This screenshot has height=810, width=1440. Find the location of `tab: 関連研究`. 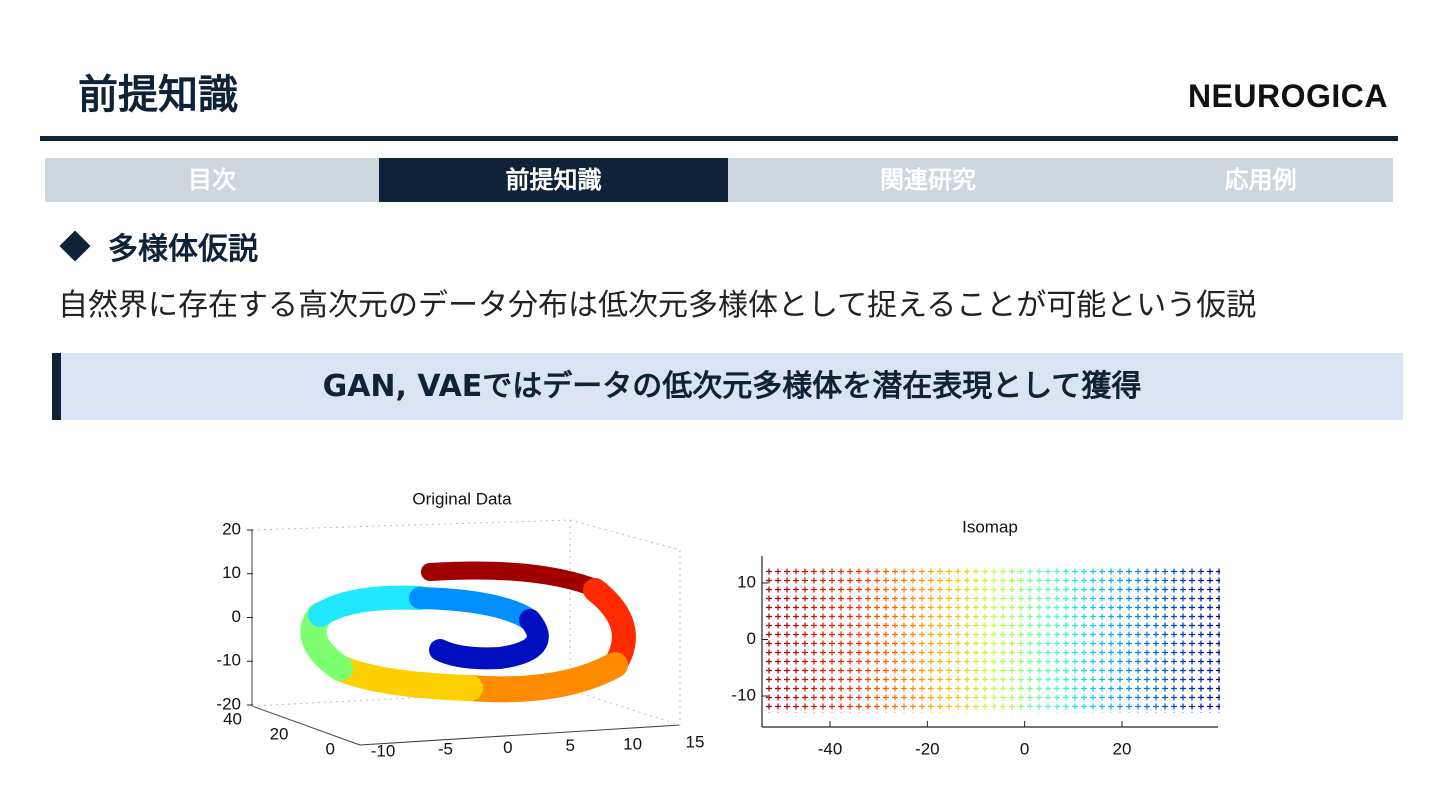

tab: 関連研究 is located at coordinates (928, 180).